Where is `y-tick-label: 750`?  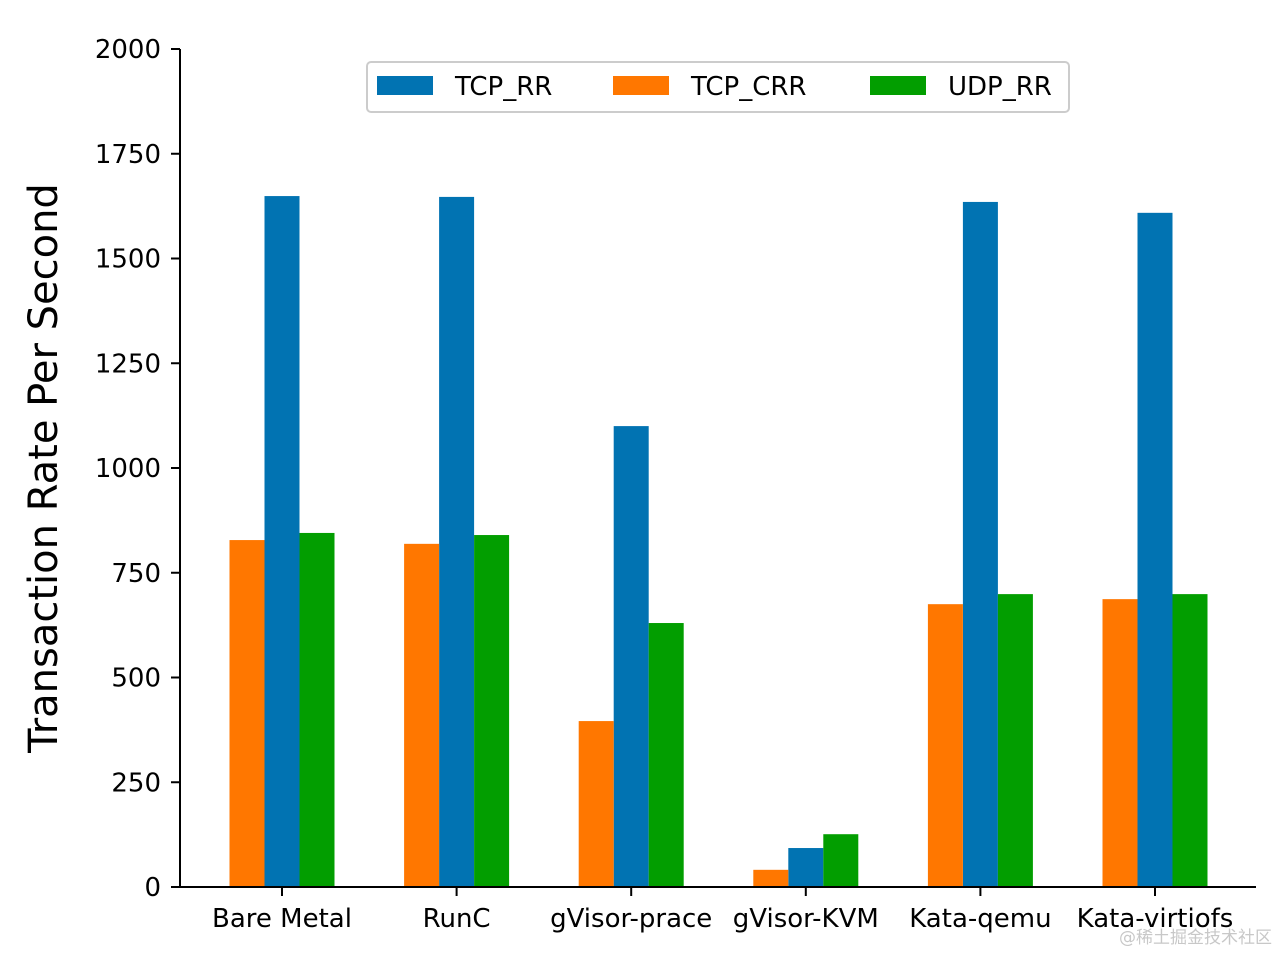 y-tick-label: 750 is located at coordinates (136, 574).